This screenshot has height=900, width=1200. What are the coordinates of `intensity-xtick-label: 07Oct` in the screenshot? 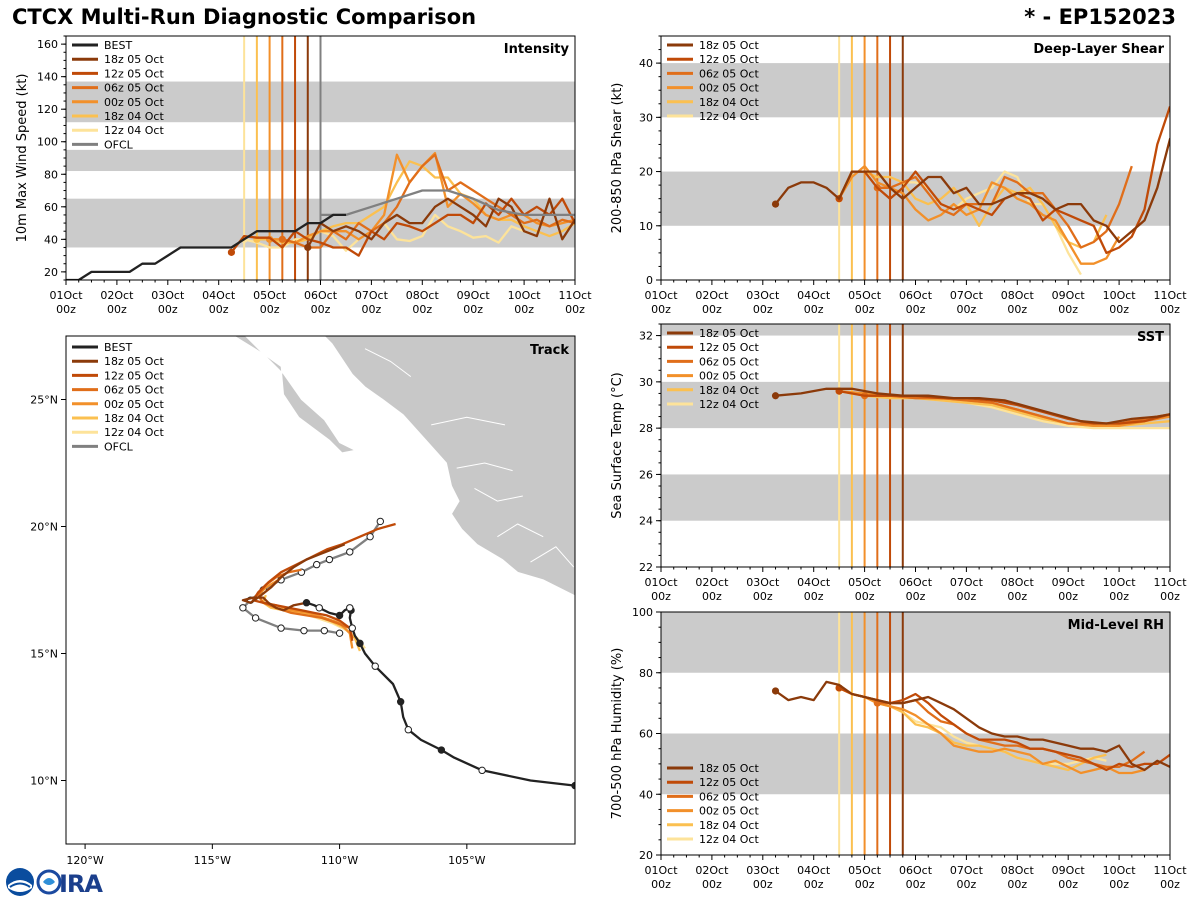 It's located at (372, 295).